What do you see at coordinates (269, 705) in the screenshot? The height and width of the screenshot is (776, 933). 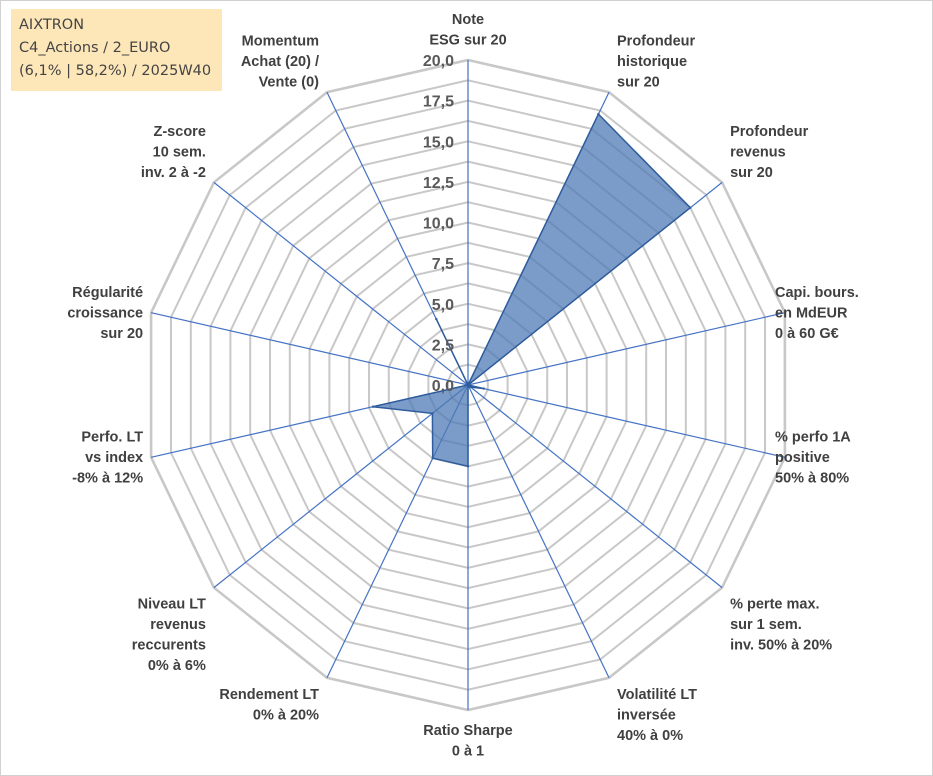 I see `axis-label: Rendement LT 0% à 20%` at bounding box center [269, 705].